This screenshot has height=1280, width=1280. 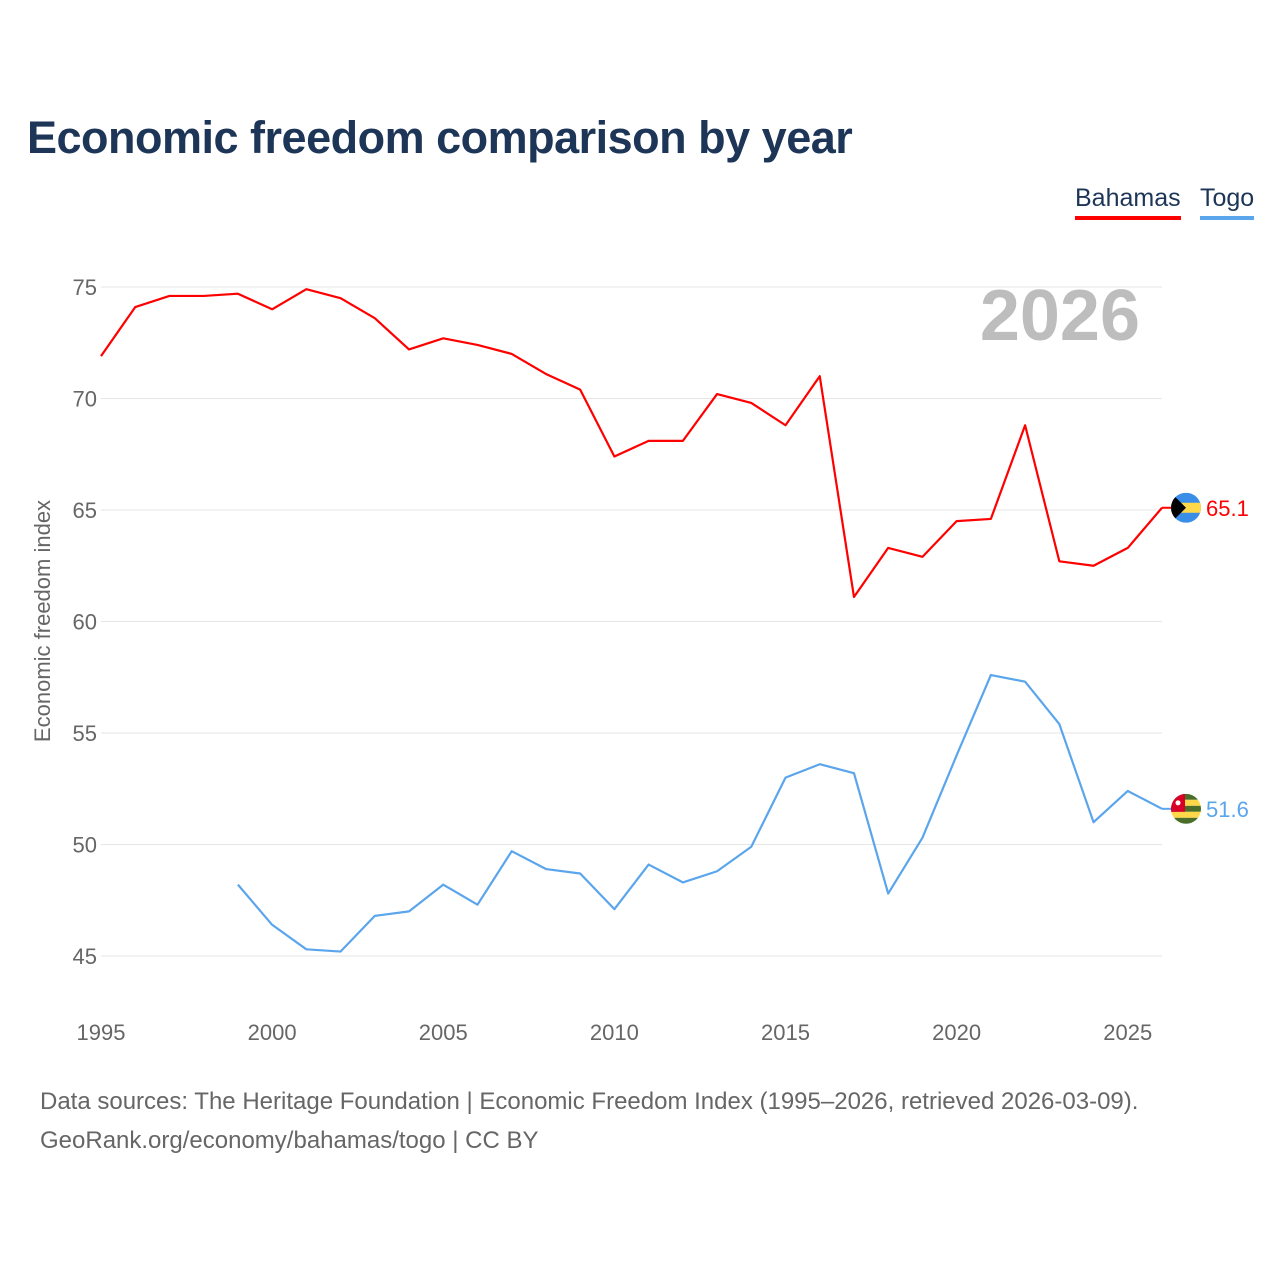 What do you see at coordinates (42, 621) in the screenshot?
I see `y-axis-label: Economic freedom index` at bounding box center [42, 621].